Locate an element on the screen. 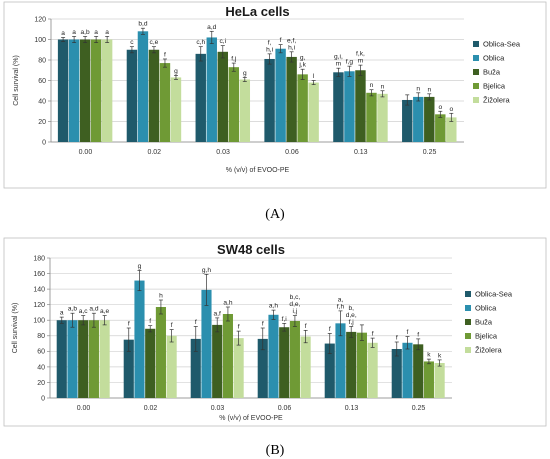 This screenshot has height=459, width=550. chart-title: HeLa cells is located at coordinates (257, 11).